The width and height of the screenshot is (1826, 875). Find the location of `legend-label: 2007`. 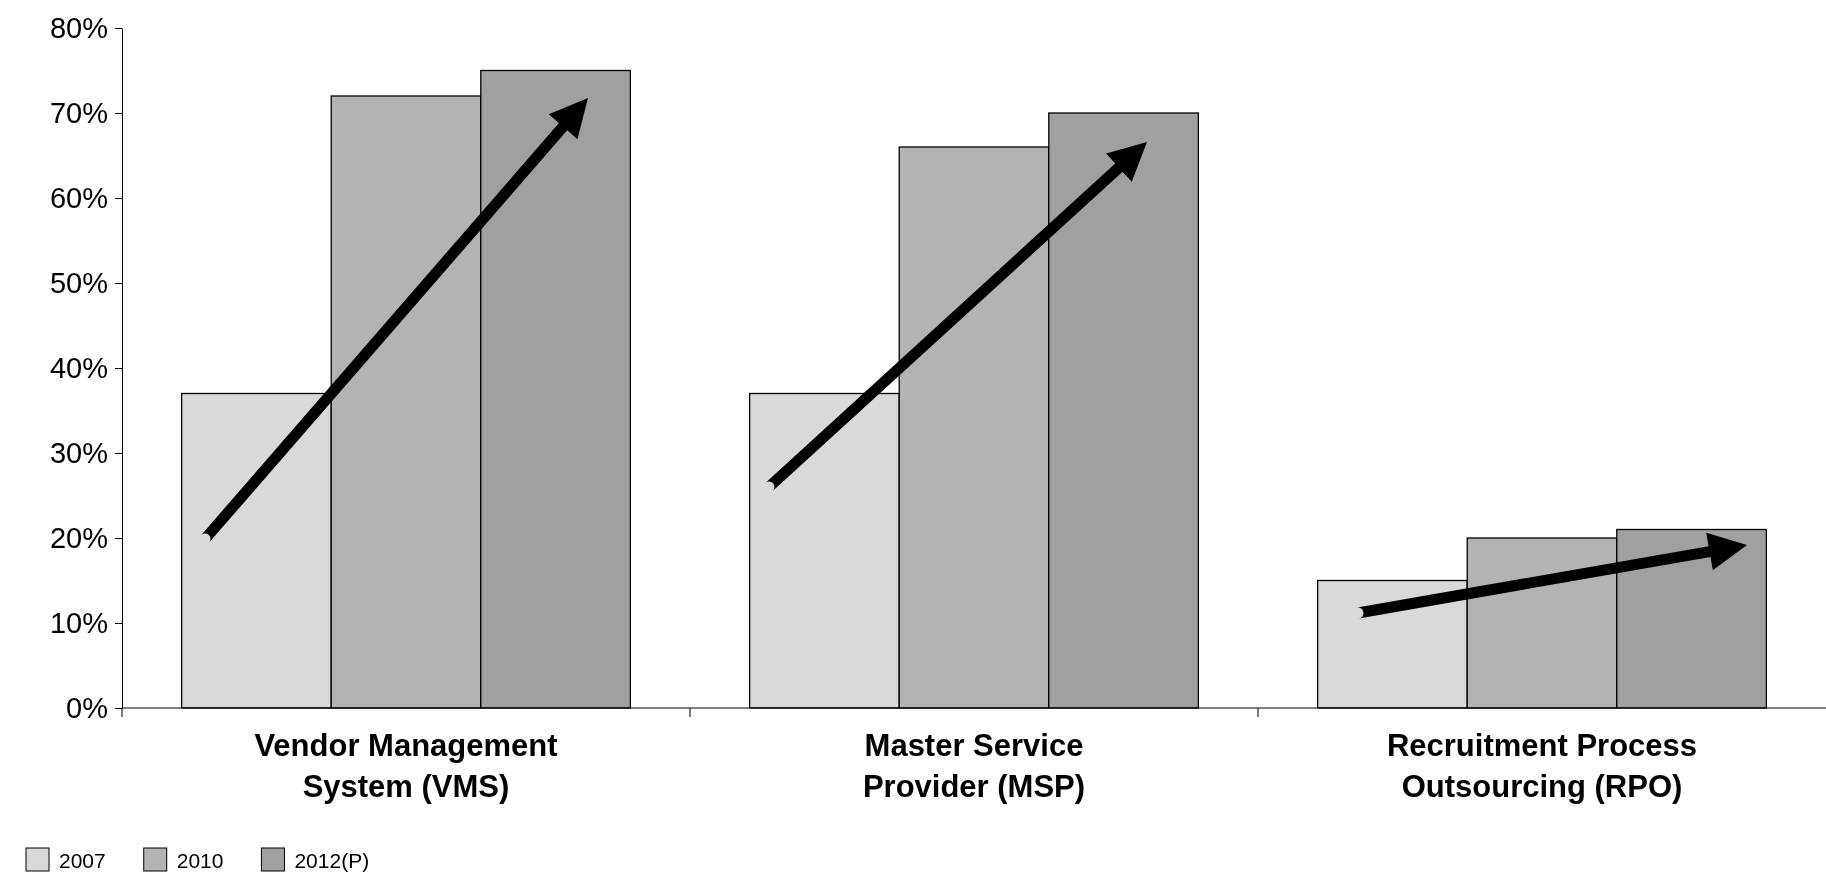

legend-label: 2007 is located at coordinates (82, 860).